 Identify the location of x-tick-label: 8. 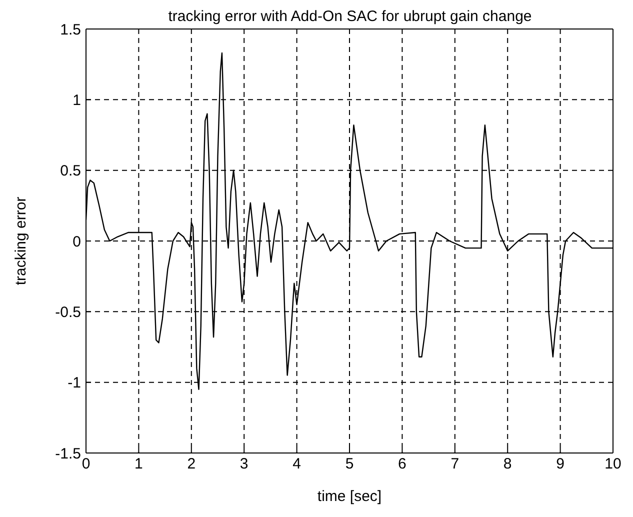
(507, 464).